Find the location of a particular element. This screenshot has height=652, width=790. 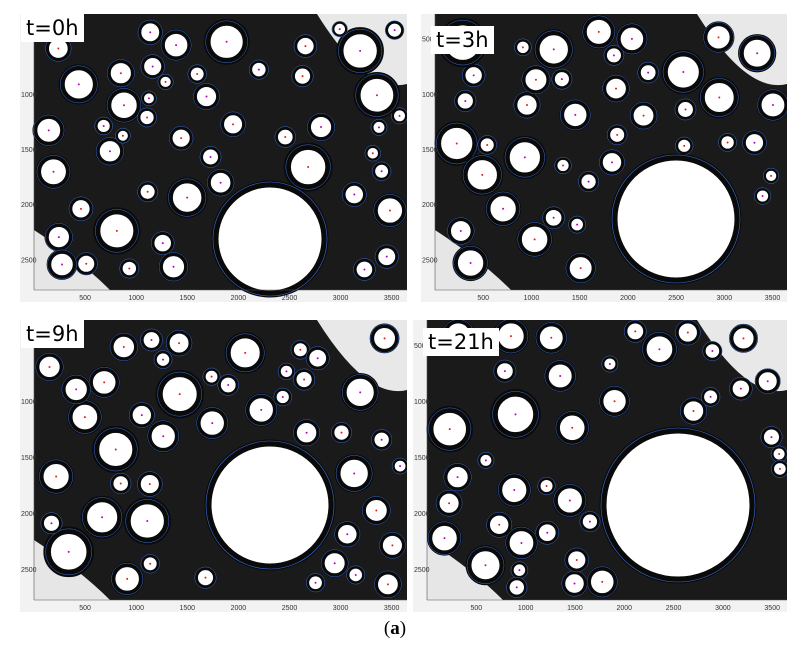

y-tick-label: 2500 is located at coordinates (29, 260).